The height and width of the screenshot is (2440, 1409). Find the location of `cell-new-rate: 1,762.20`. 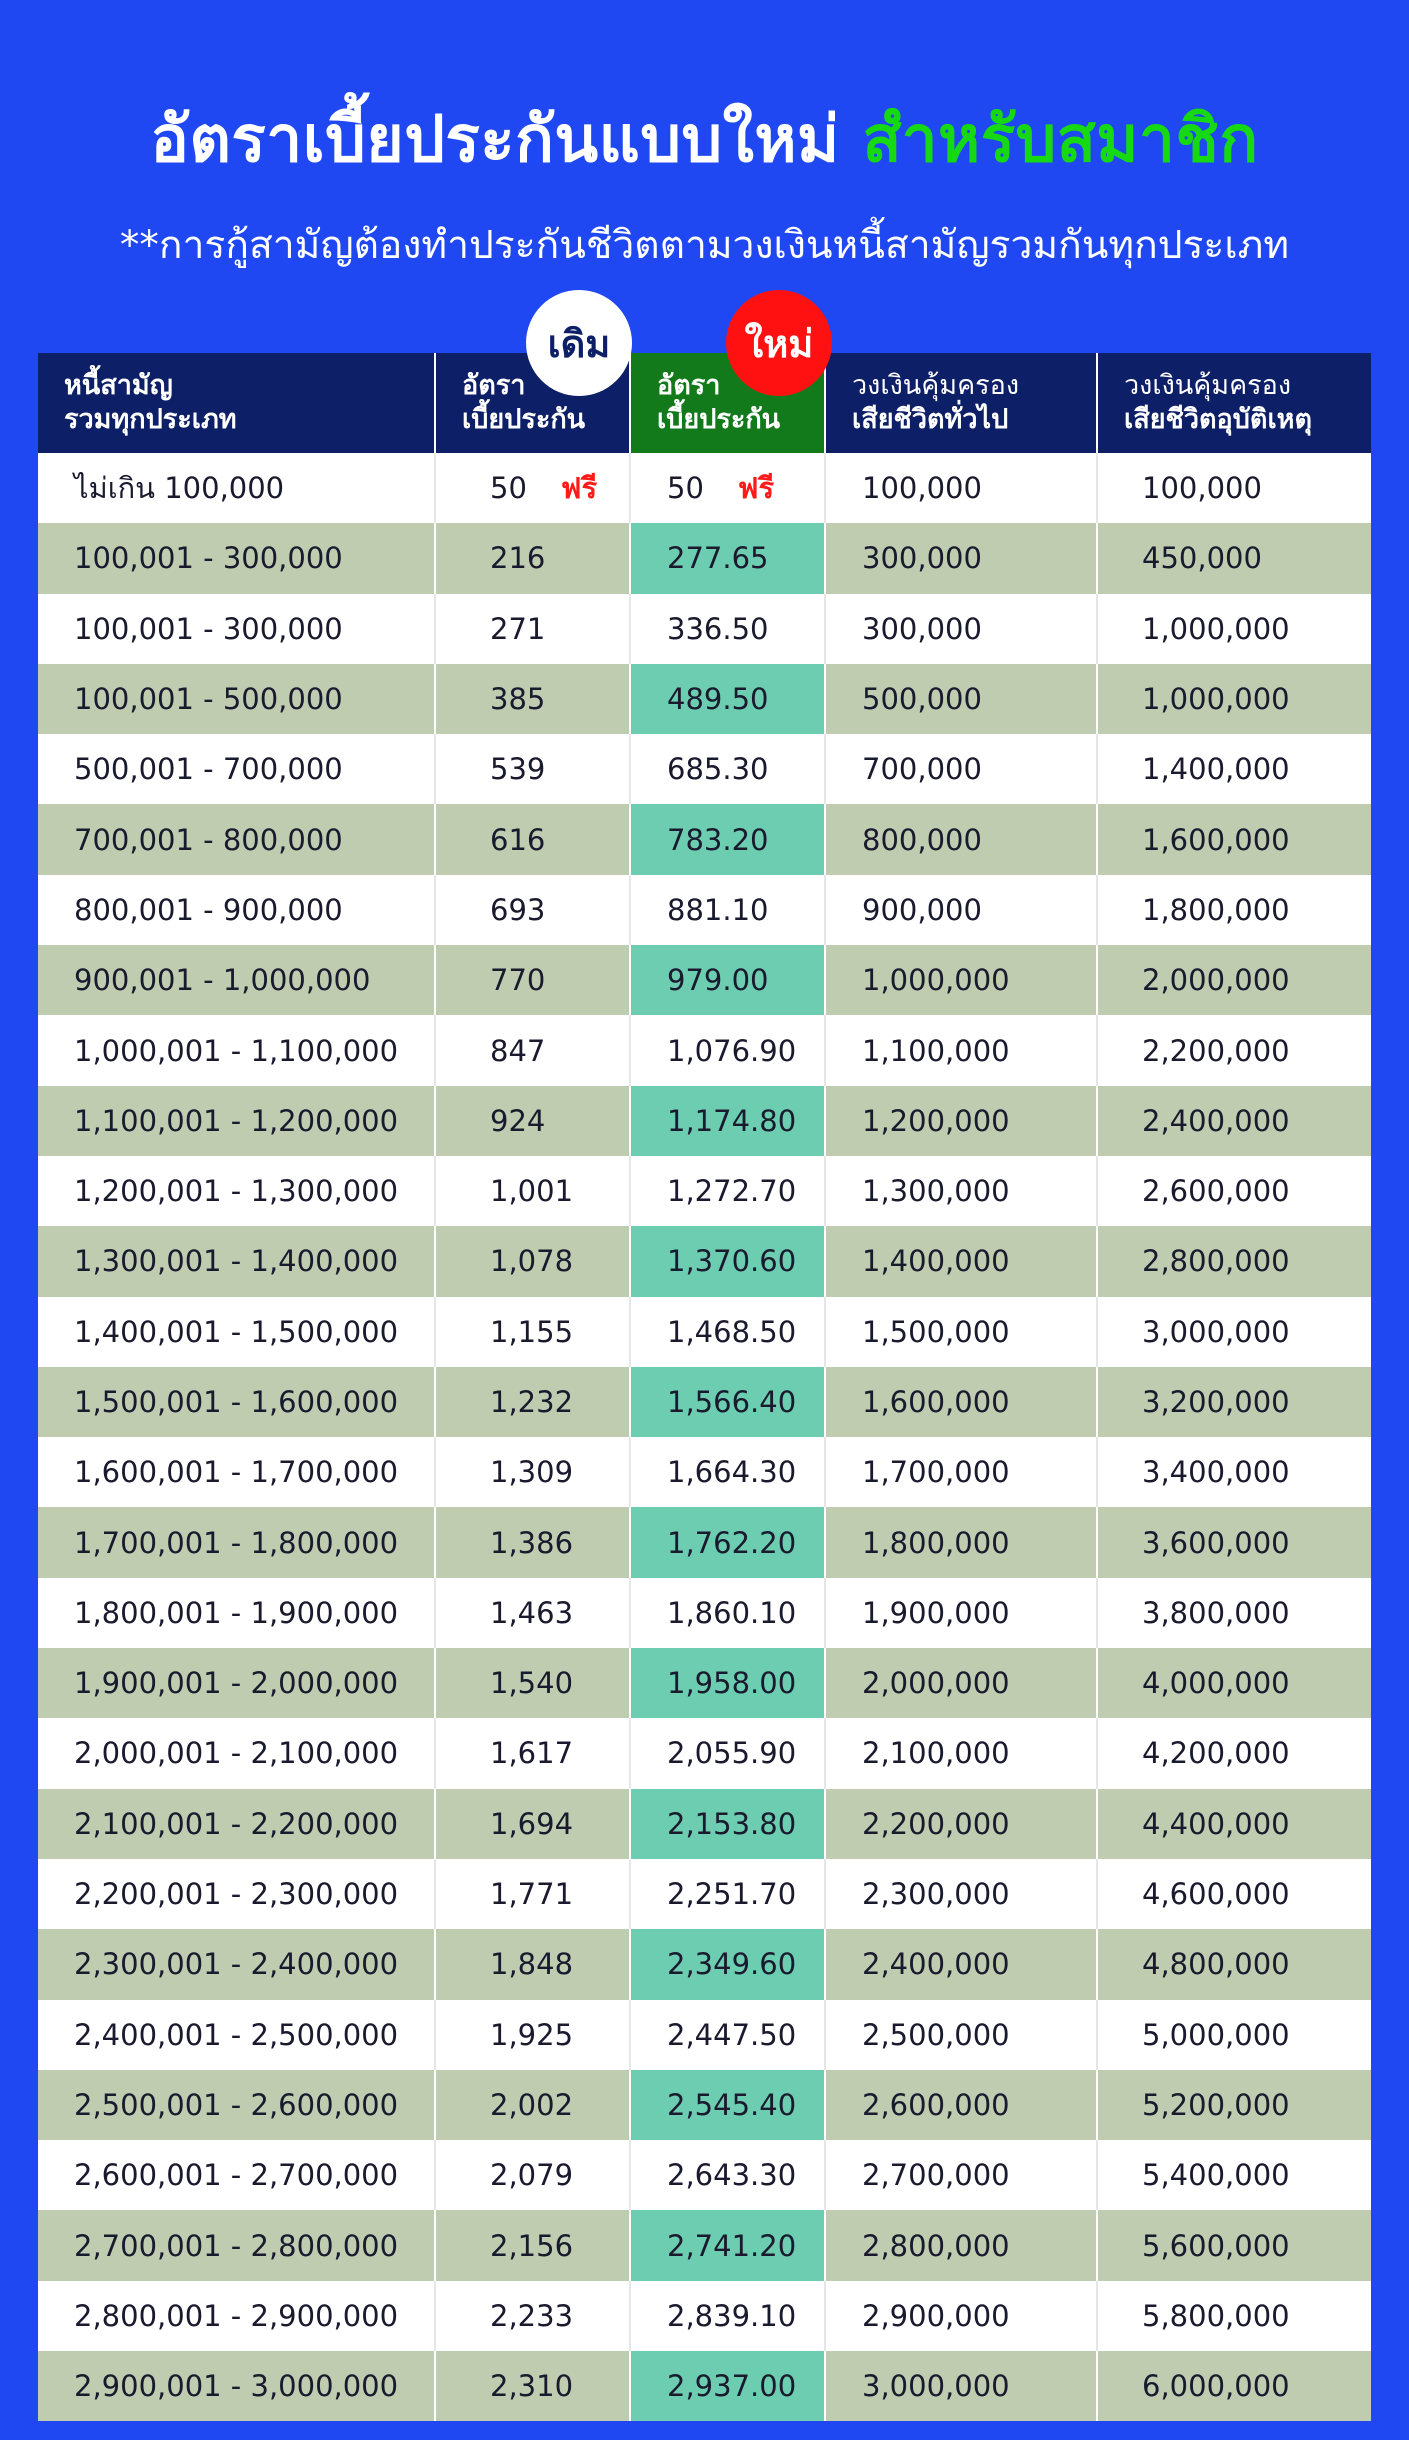

cell-new-rate: 1,762.20 is located at coordinates (728, 1542).